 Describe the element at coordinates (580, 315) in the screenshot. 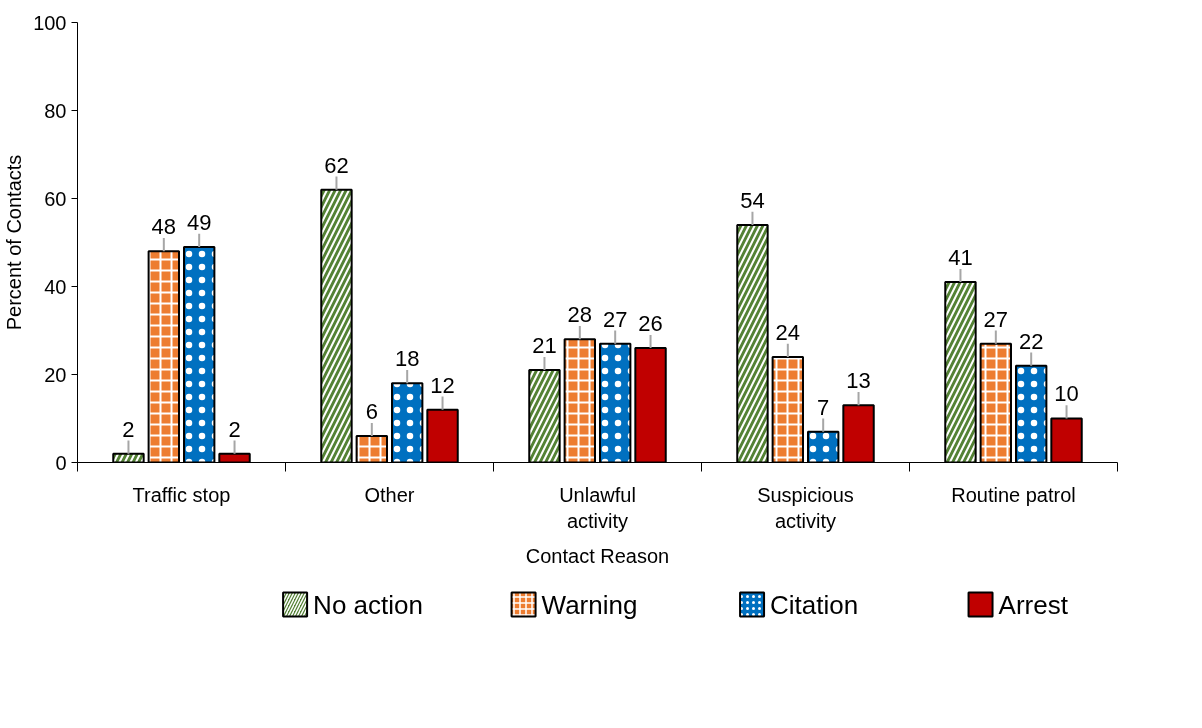

I see `data-label: 28` at that location.